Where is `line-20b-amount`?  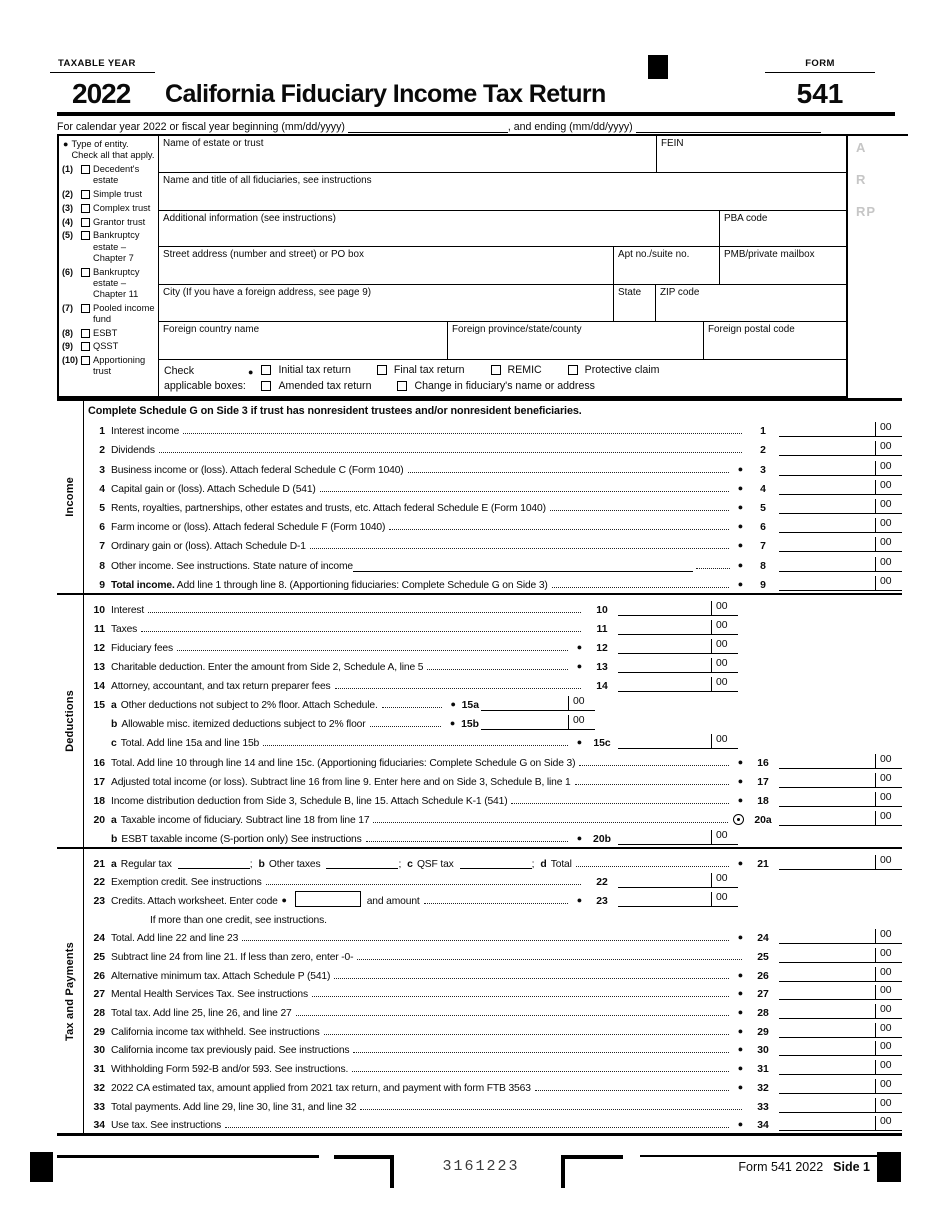
line-20b-amount is located at coordinates (664, 838).